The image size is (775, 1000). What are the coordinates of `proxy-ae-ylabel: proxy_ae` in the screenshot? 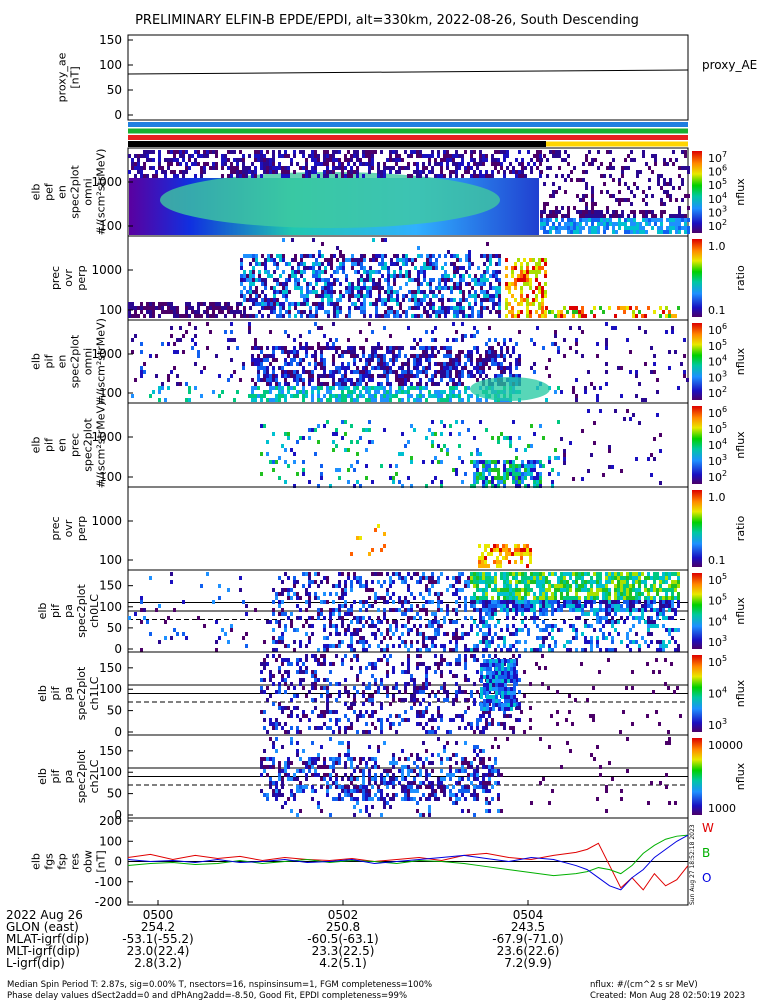 It's located at (62, 77).